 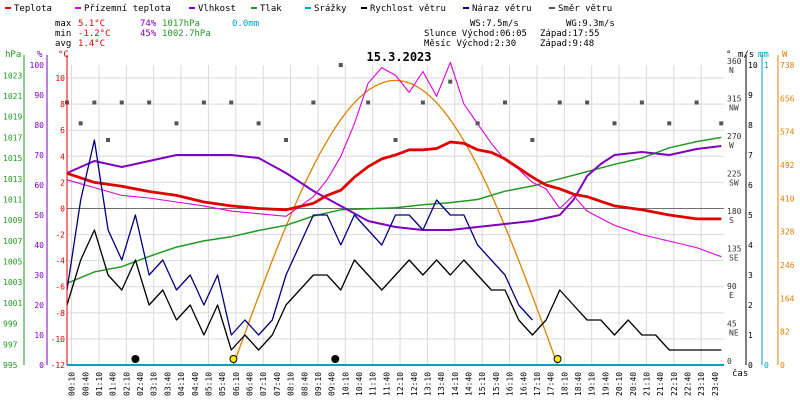 What do you see at coordinates (441, 384) in the screenshot?
I see `x-tick-label: 13:40` at bounding box center [441, 384].